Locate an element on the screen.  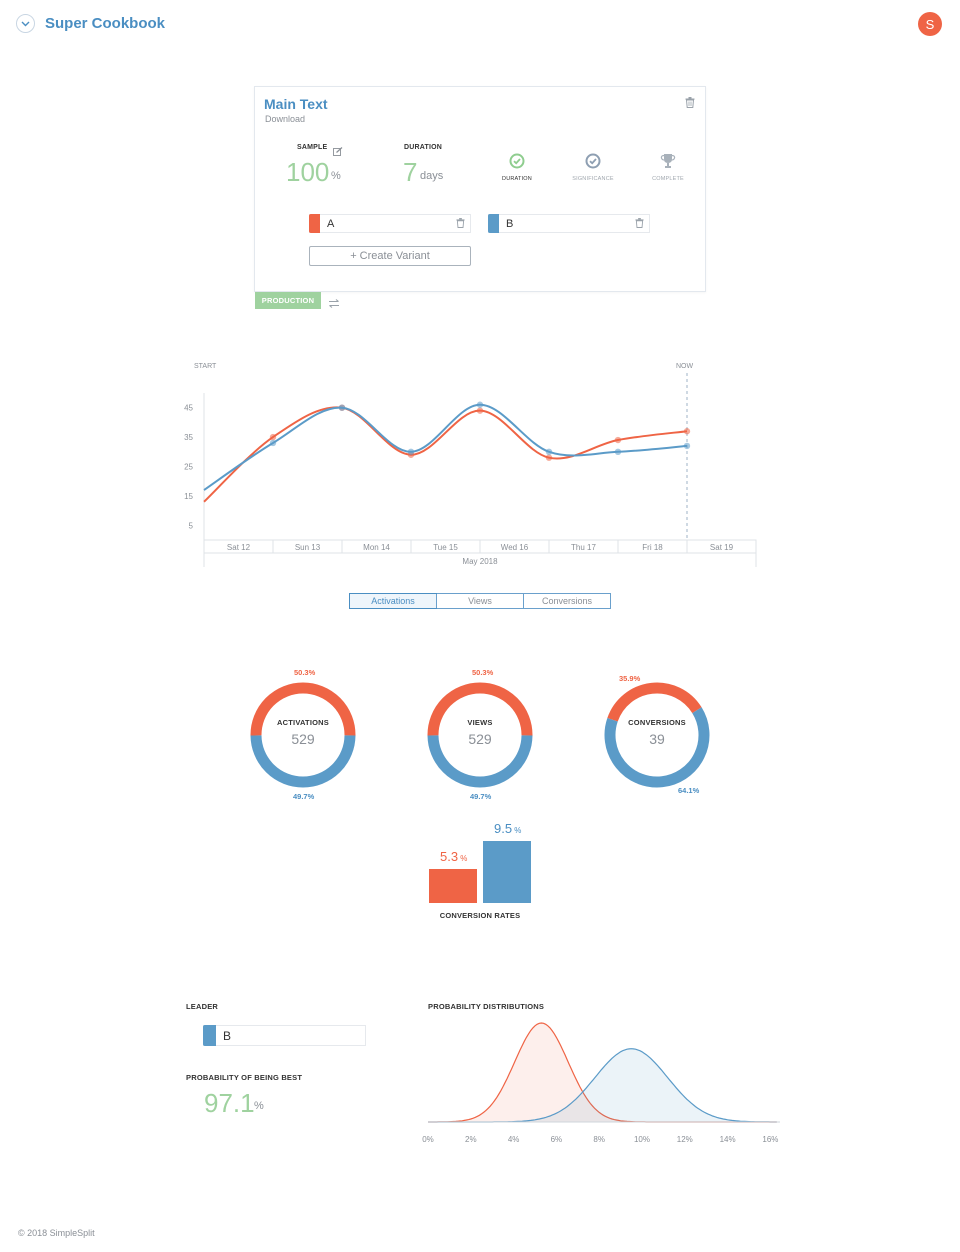
delete-experiment-button is located at coordinates (690, 104).